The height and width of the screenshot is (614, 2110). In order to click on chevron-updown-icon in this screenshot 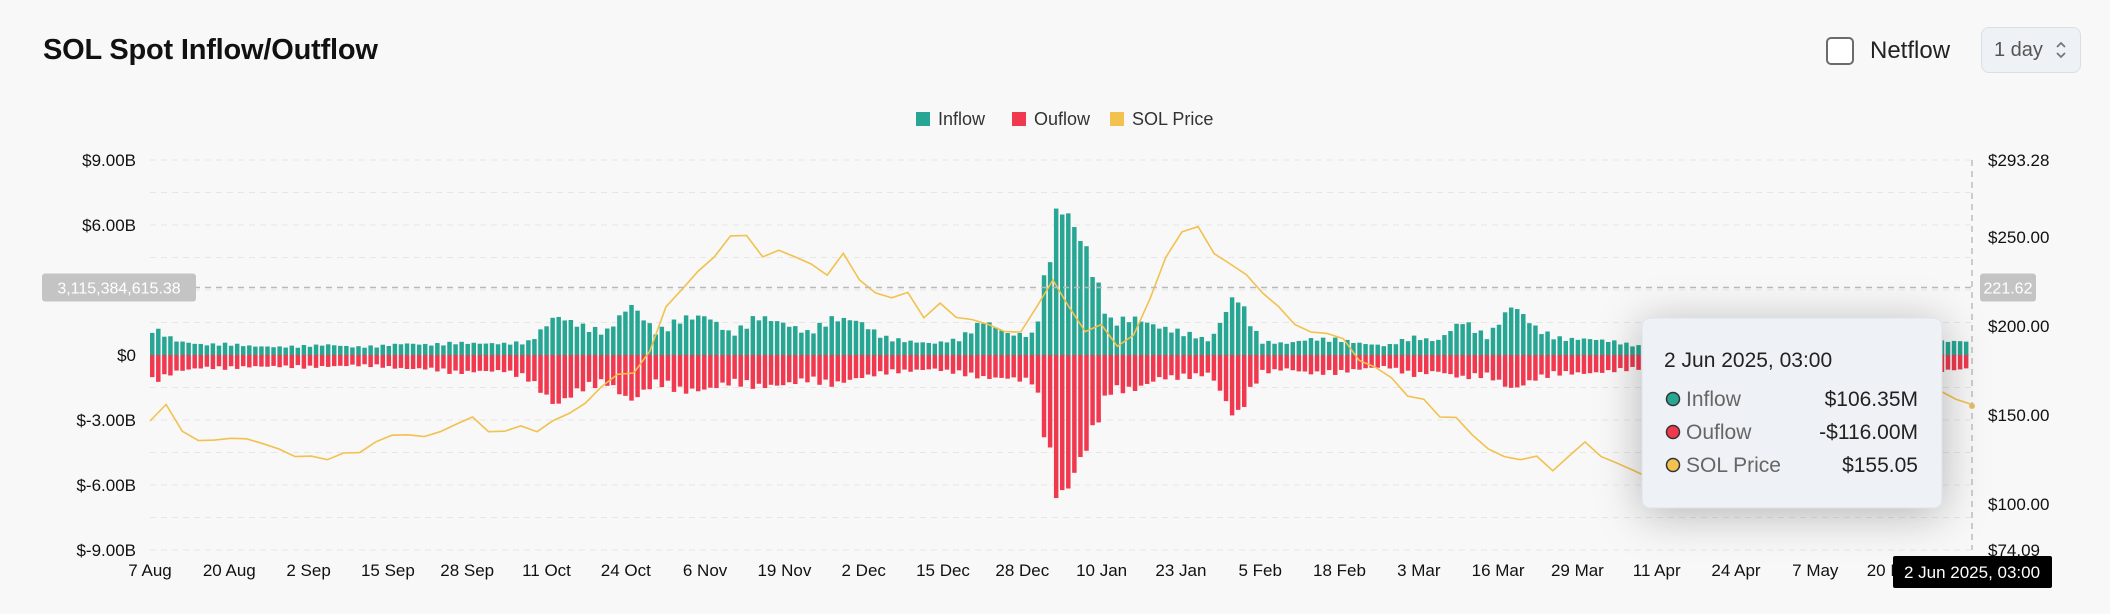, I will do `click(2061, 50)`.